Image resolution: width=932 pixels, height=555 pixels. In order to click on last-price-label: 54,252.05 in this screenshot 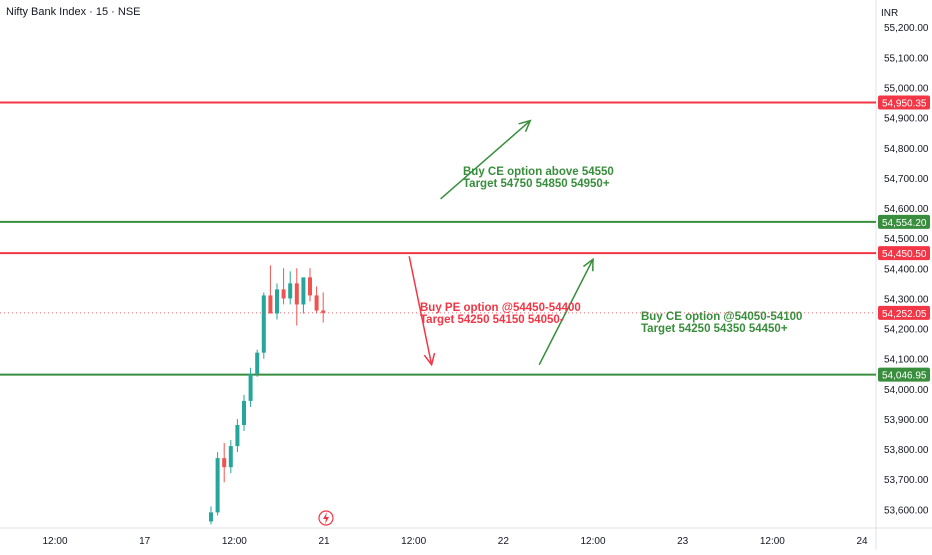, I will do `click(904, 314)`.